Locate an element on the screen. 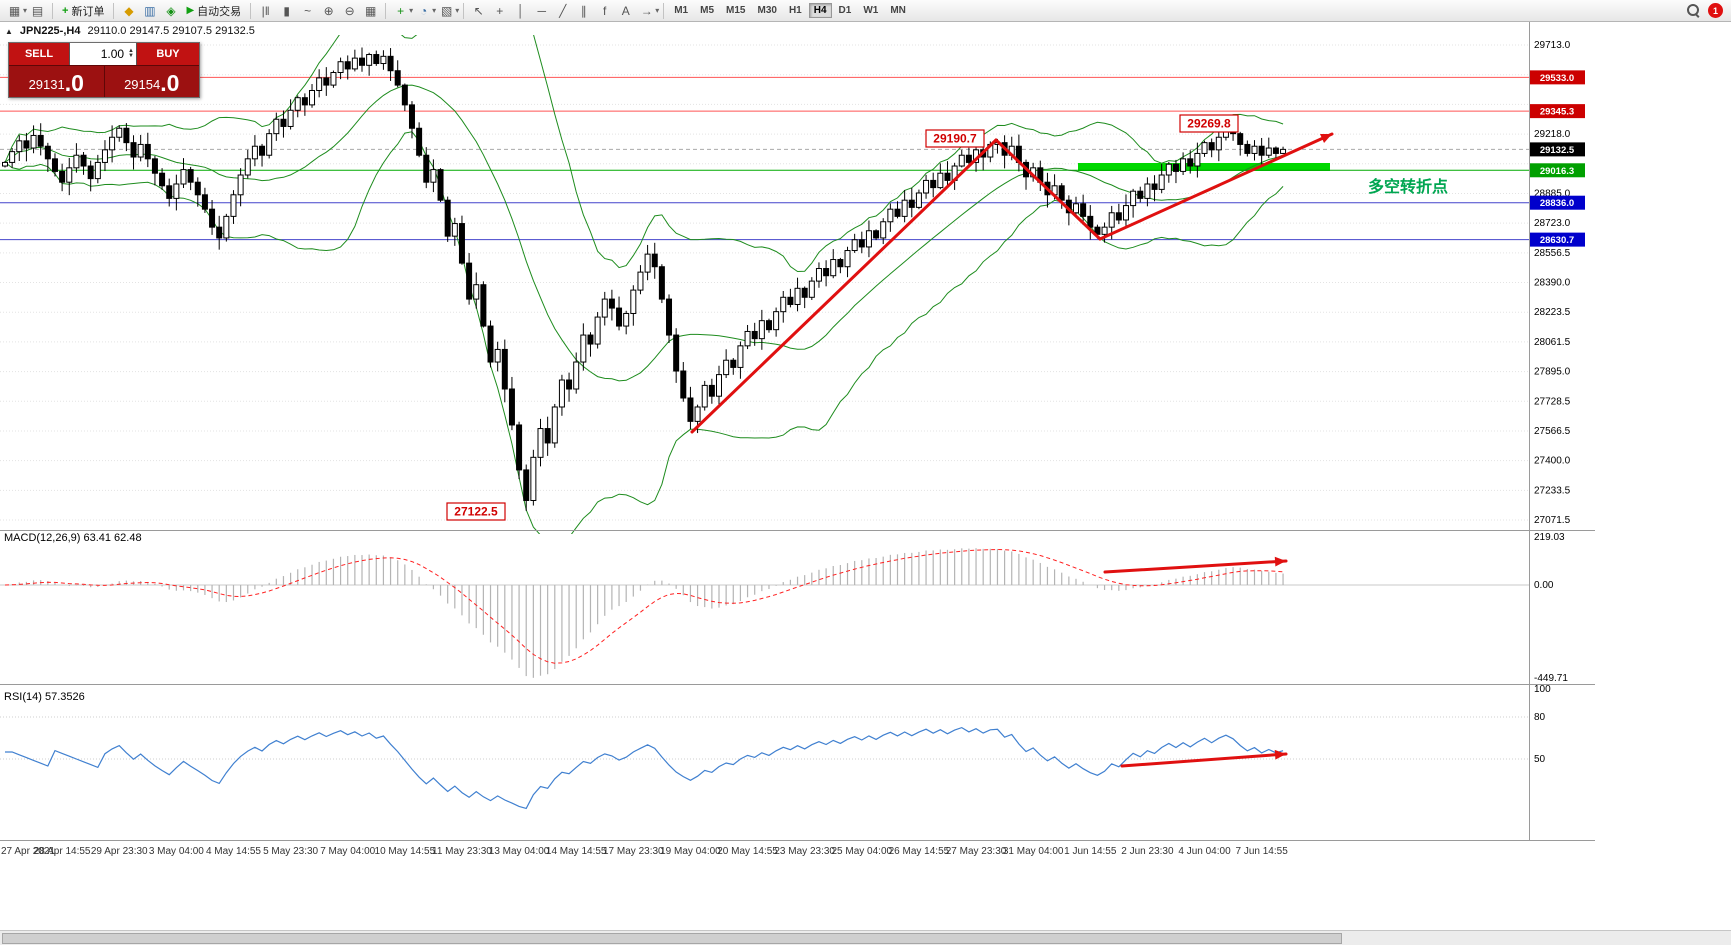  timeframe-M5: M5 is located at coordinates (707, 10).